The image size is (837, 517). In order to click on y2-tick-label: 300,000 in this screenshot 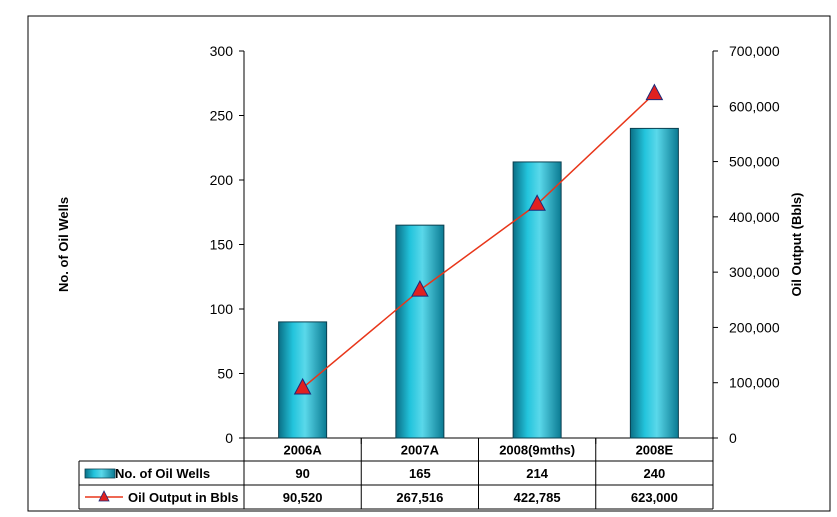, I will do `click(754, 272)`.